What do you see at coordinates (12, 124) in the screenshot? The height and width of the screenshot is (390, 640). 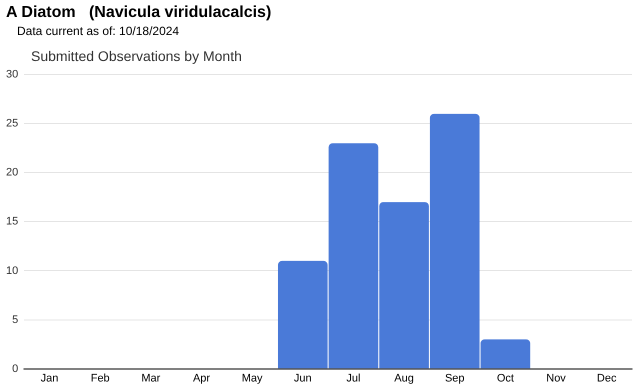 I see `y-tick-label: 25` at bounding box center [12, 124].